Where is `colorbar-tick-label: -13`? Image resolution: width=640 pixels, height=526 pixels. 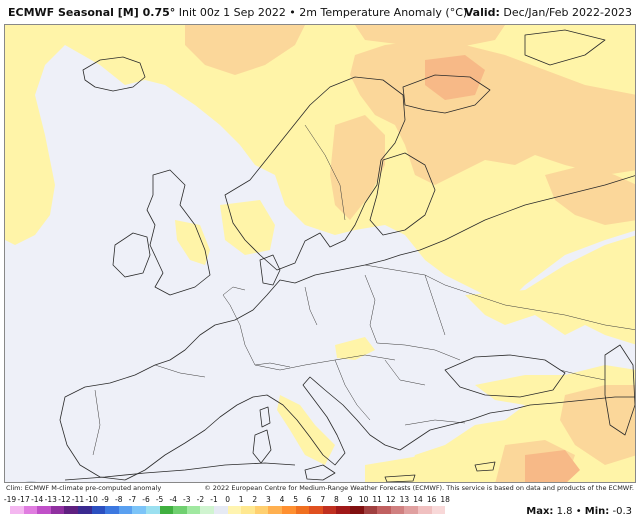
colorbar-tick-label: -13 is located at coordinates (50, 499).